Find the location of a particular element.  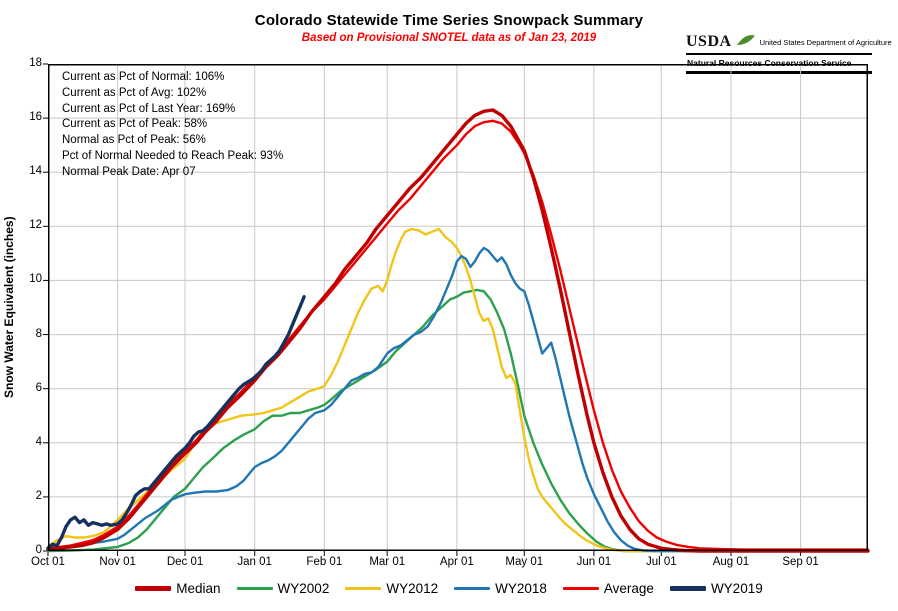

annotation-line: Current as Pct of Normal: 106% is located at coordinates (143, 77).